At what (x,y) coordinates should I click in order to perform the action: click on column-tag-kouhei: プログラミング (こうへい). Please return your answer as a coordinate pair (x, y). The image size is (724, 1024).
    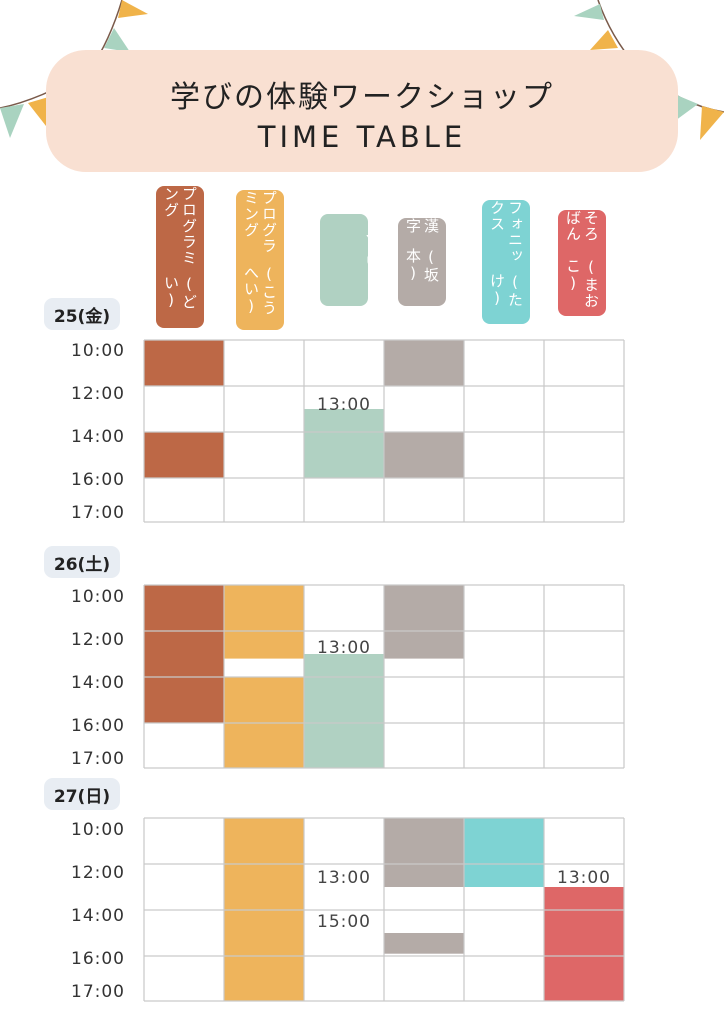
    Looking at the image, I should click on (260, 260).